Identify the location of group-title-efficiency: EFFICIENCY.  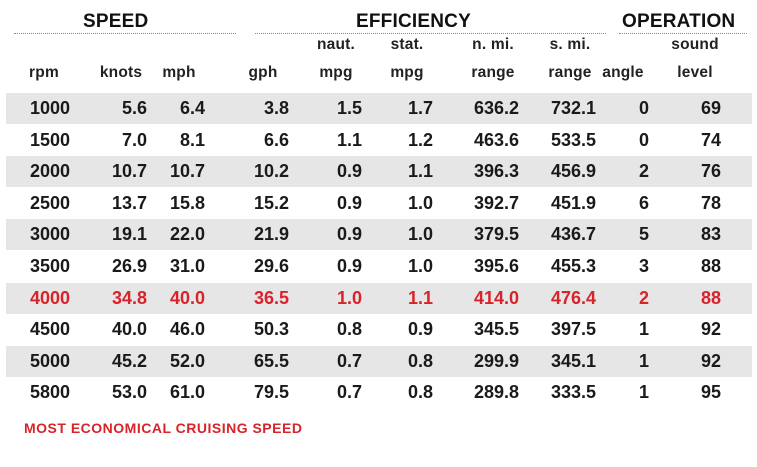
(413, 21).